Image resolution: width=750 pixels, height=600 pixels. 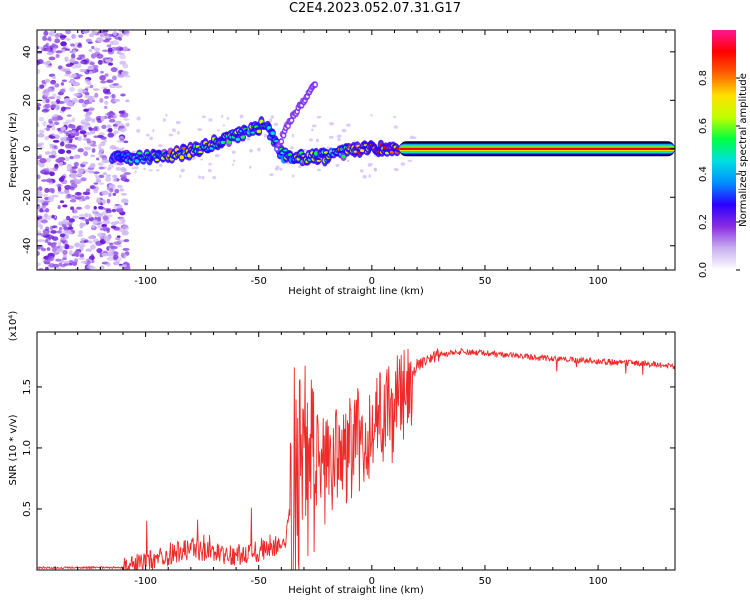 I want to click on spectrogram-x-tick-label: 100, so click(x=598, y=281).